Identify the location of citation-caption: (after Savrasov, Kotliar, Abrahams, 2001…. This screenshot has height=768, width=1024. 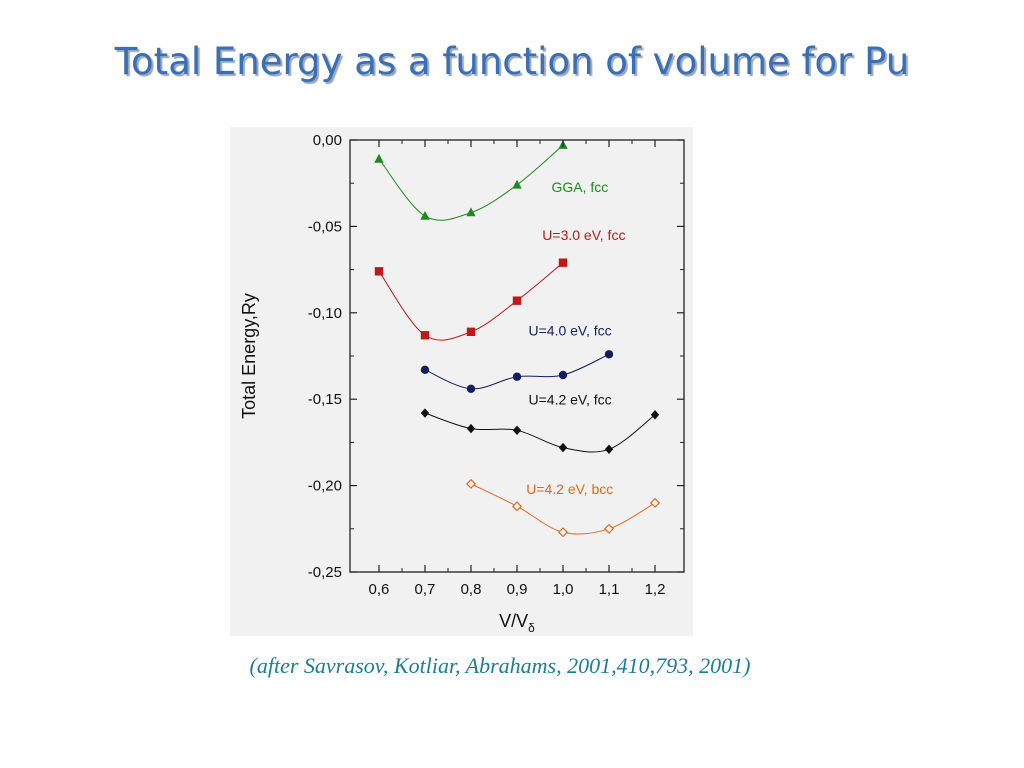
(500, 665).